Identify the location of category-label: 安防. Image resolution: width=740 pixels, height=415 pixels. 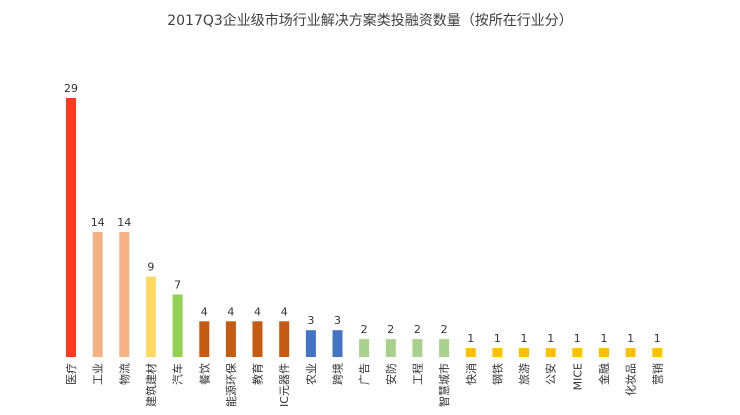
(391, 374).